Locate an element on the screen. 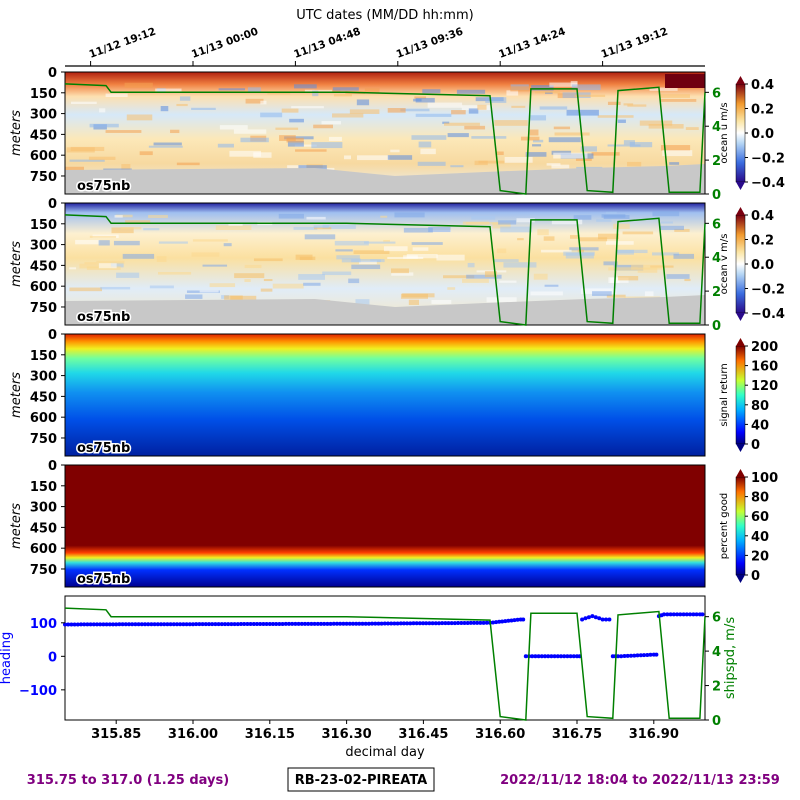  footer-cruise: RB-23-02-PIREATA is located at coordinates (361, 780).